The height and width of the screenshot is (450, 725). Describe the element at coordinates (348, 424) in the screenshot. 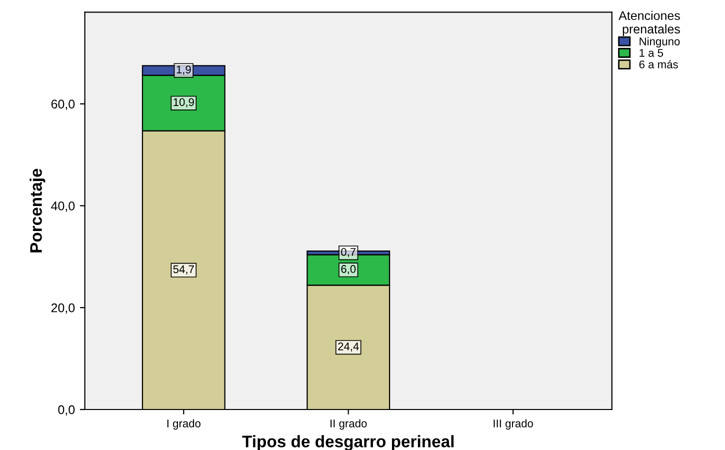

I see `x-tick-label: II grado` at that location.